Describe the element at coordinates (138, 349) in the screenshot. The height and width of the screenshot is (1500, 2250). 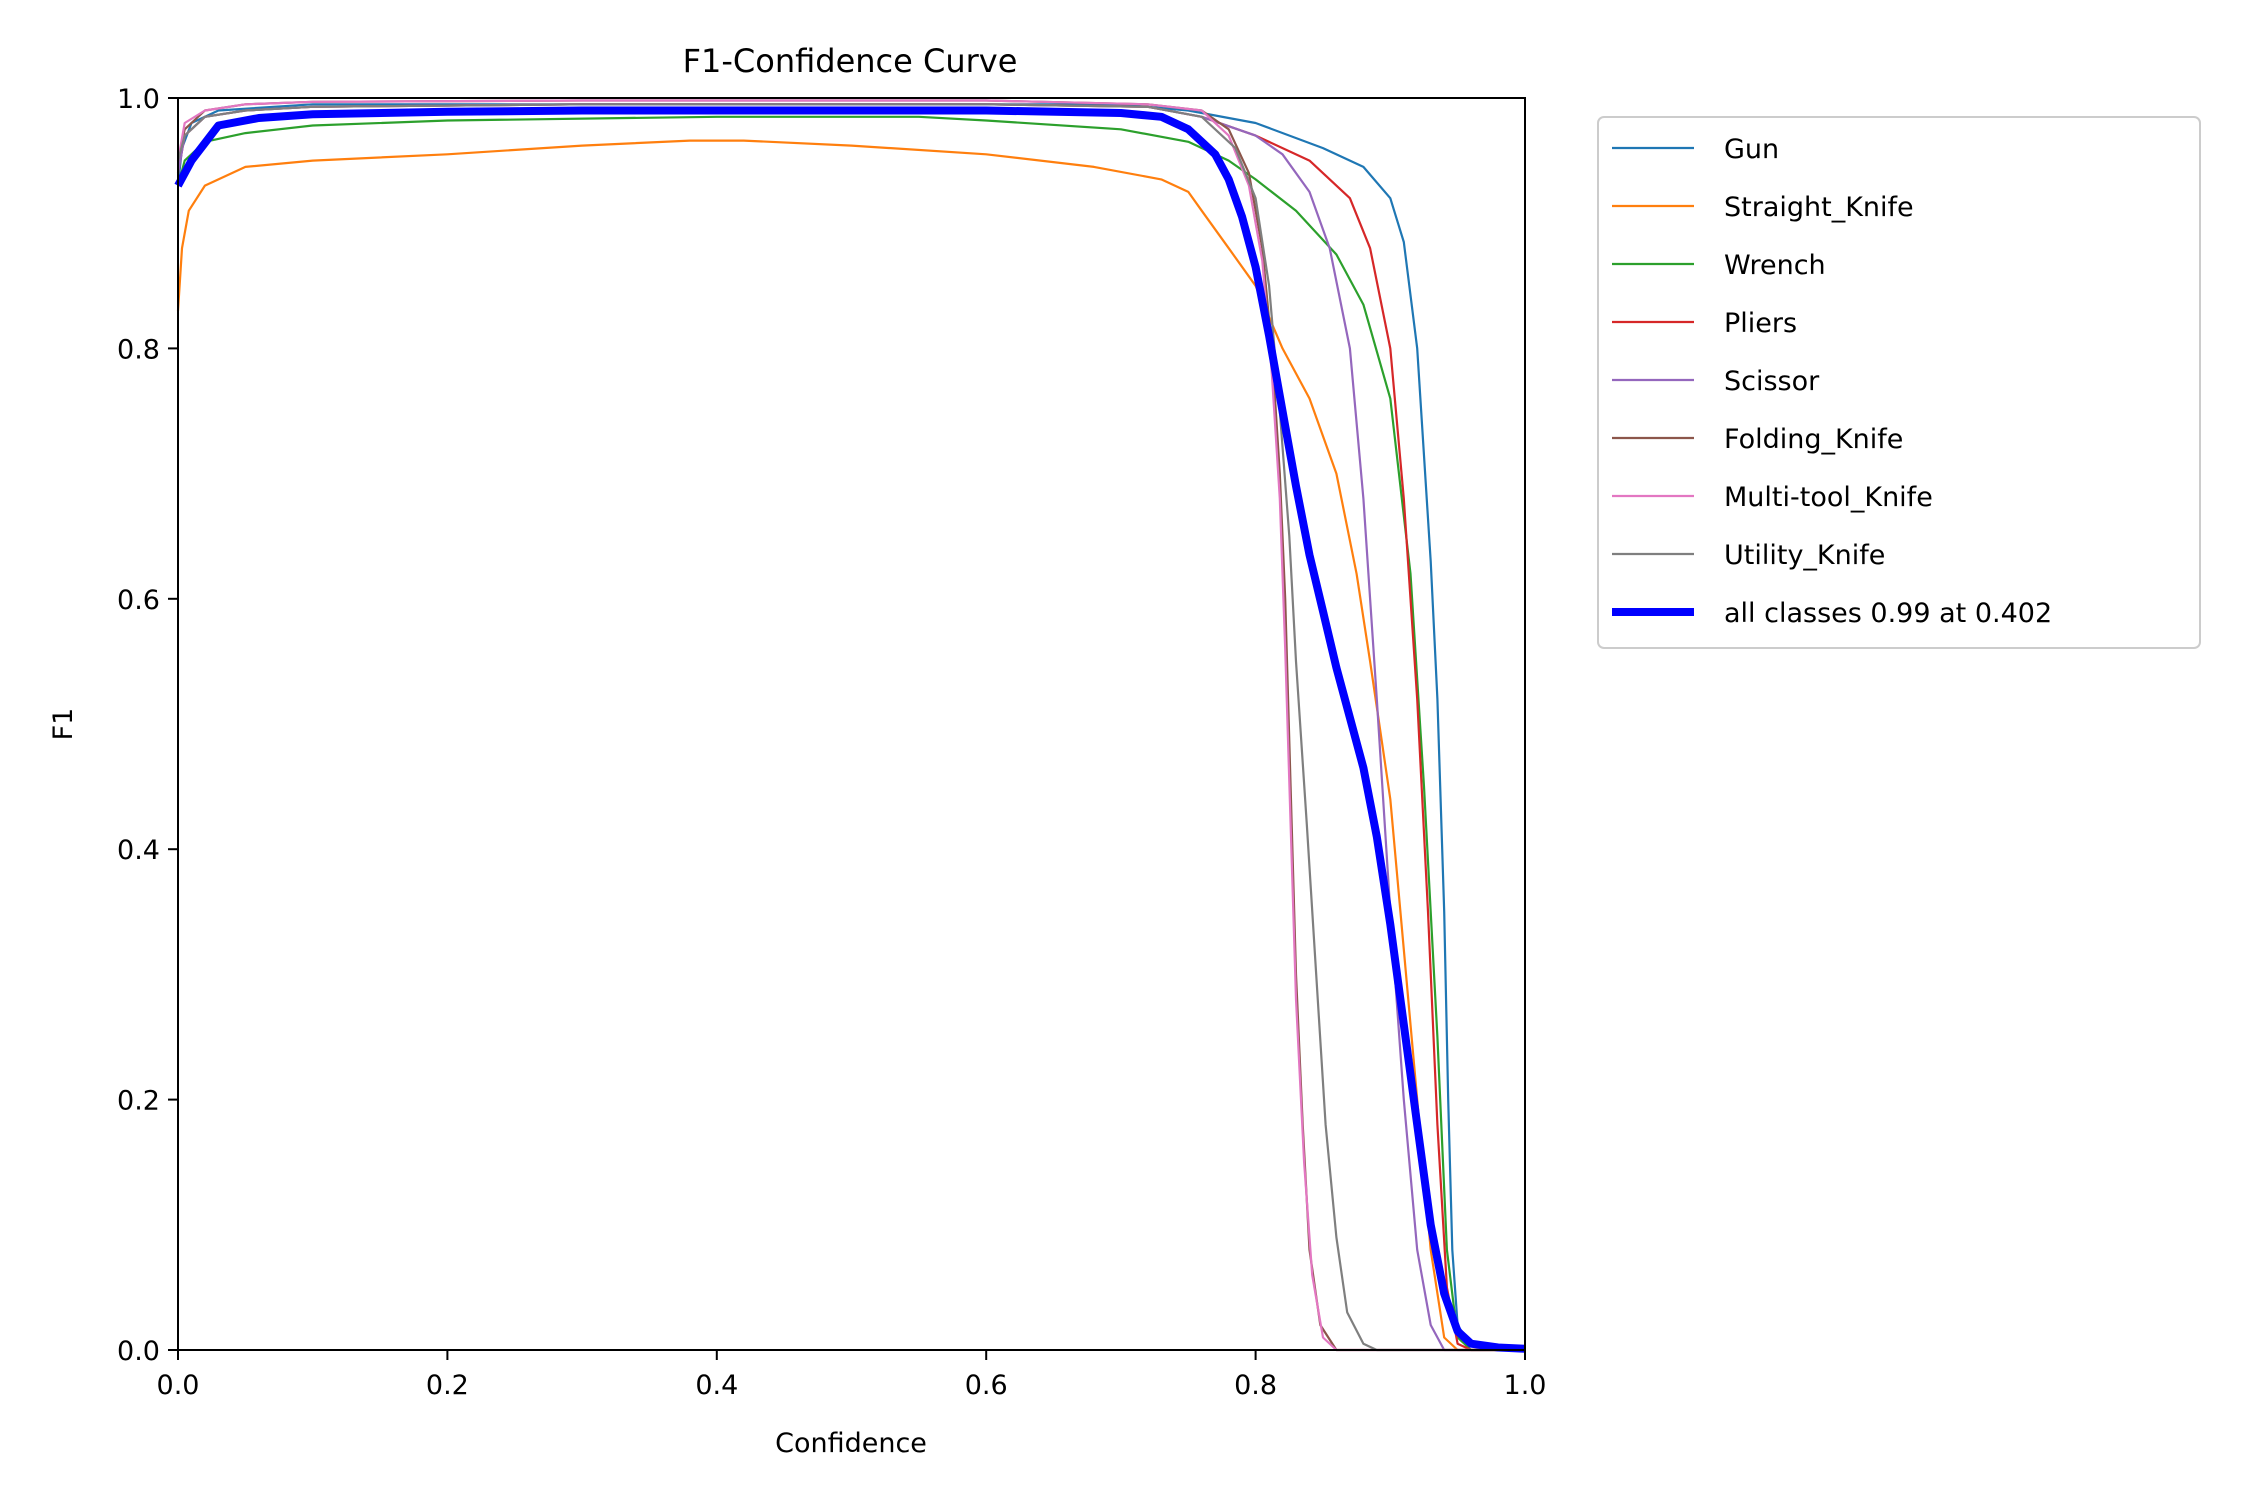
I see `y-tick-label: 0.8` at that location.